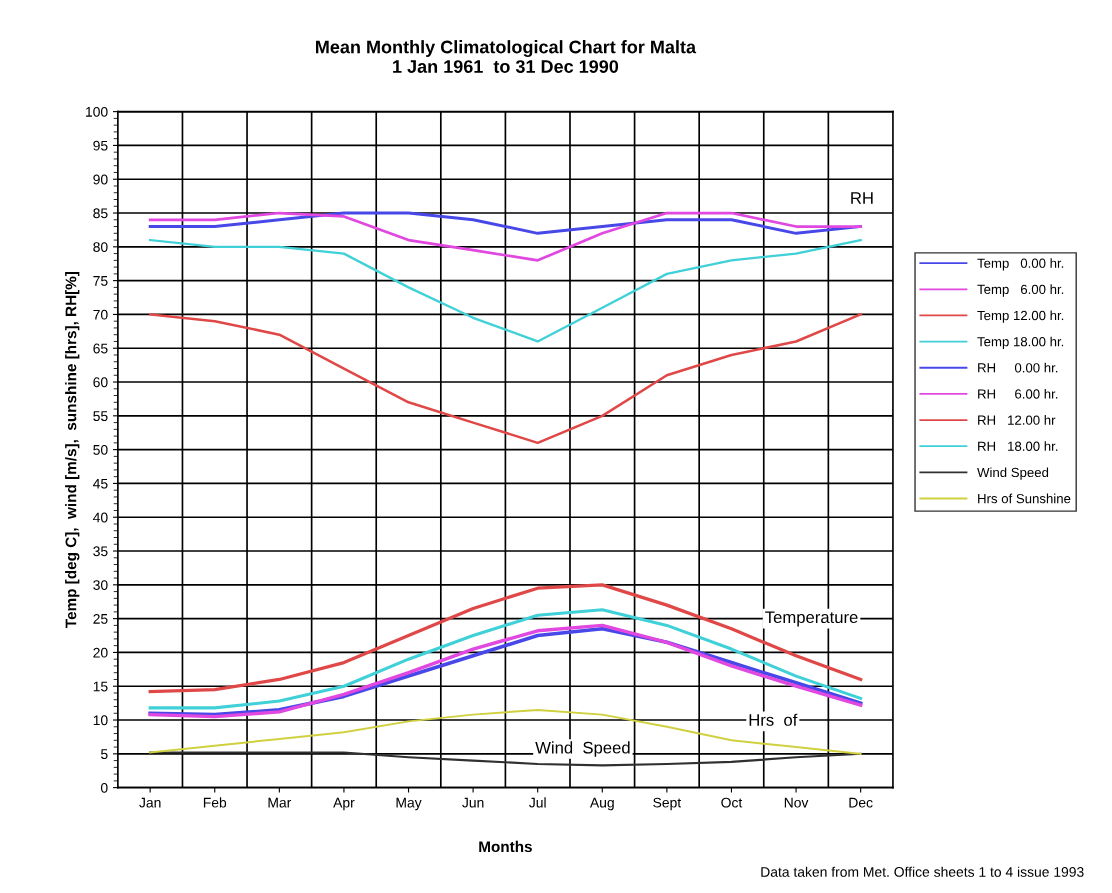 The height and width of the screenshot is (893, 1112). I want to click on y-tick-label: 15, so click(100, 686).